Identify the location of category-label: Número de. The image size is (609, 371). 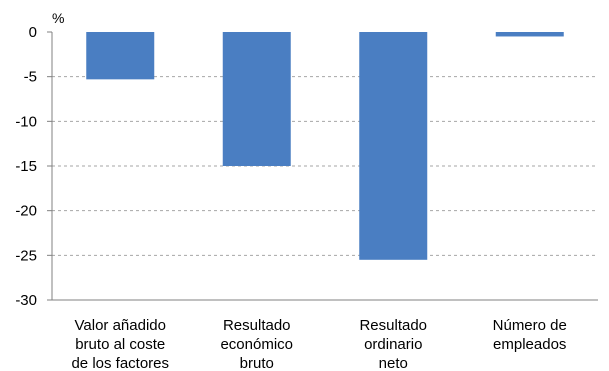
(530, 325).